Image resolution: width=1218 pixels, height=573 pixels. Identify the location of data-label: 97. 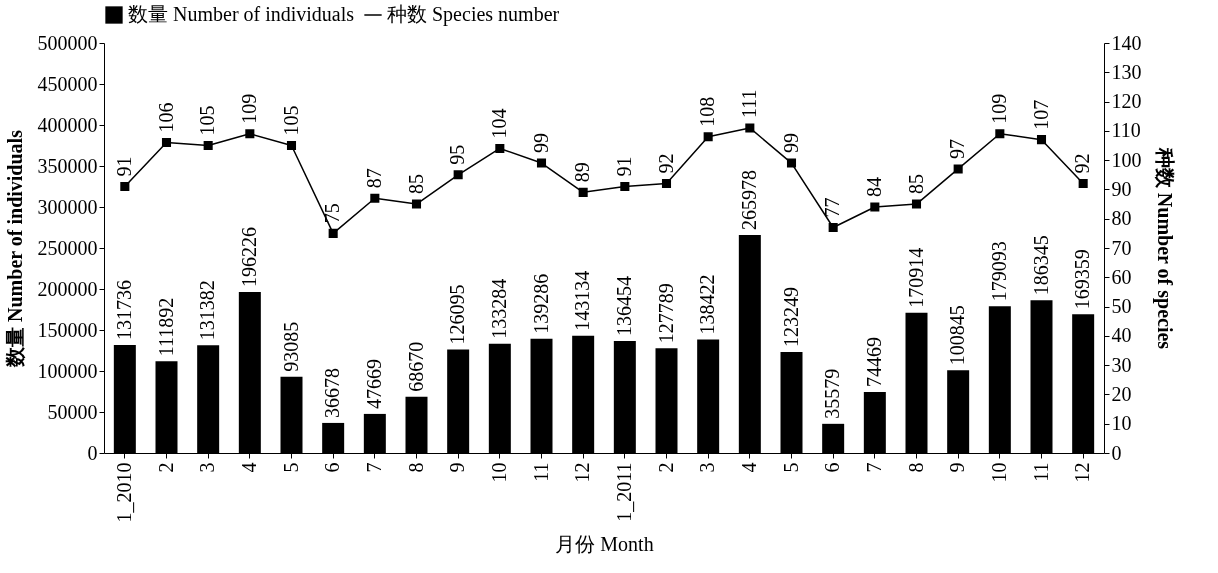
(957, 148).